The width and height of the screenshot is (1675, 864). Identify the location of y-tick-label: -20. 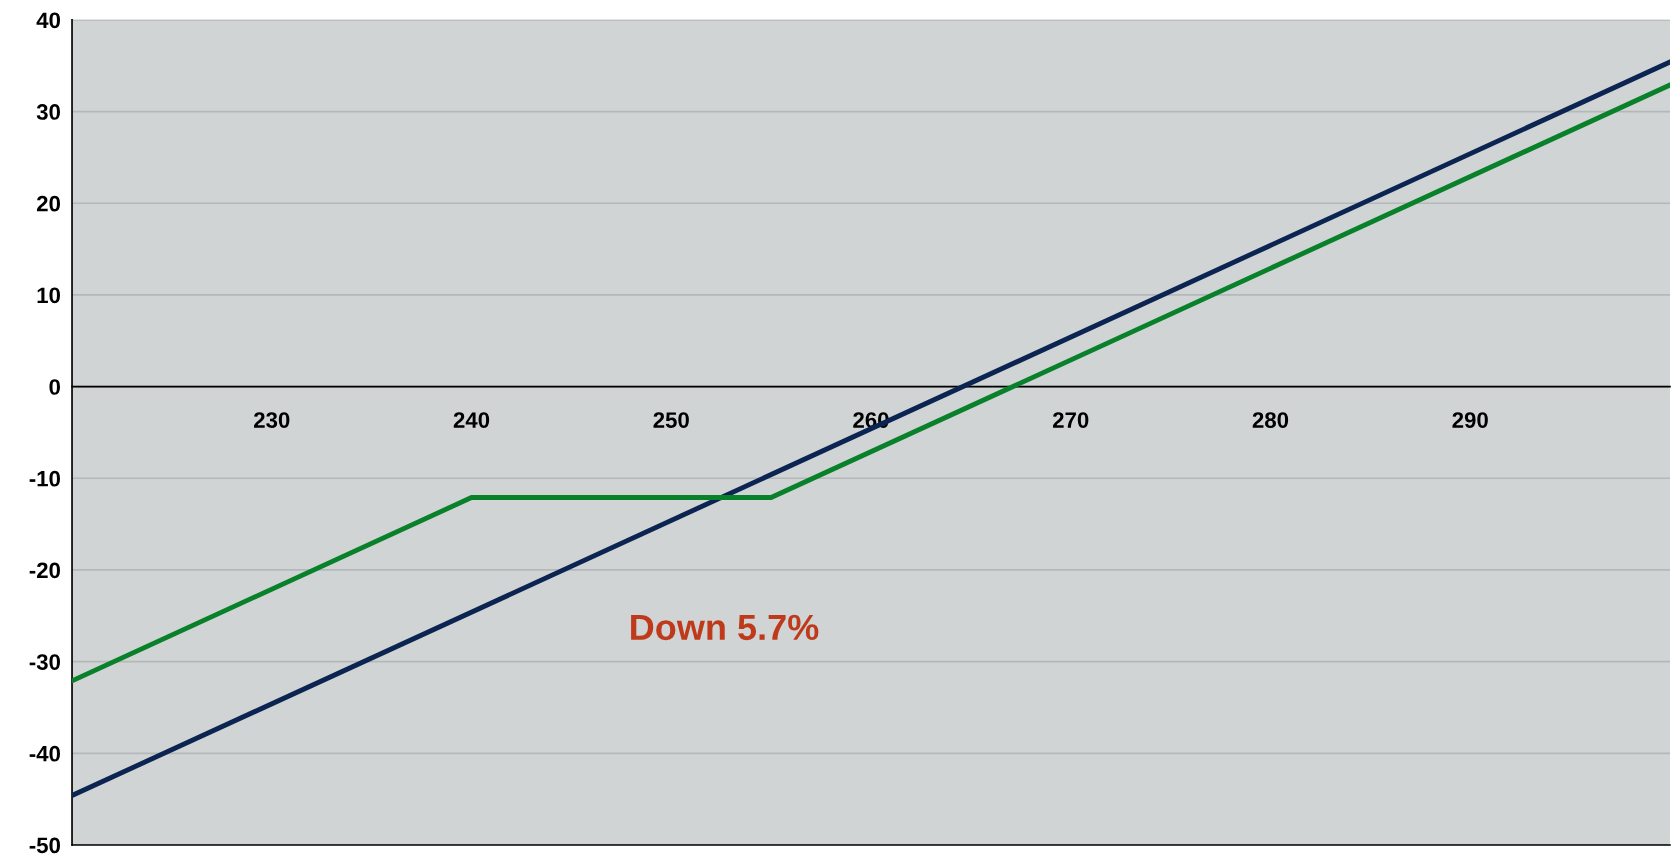
(45, 570).